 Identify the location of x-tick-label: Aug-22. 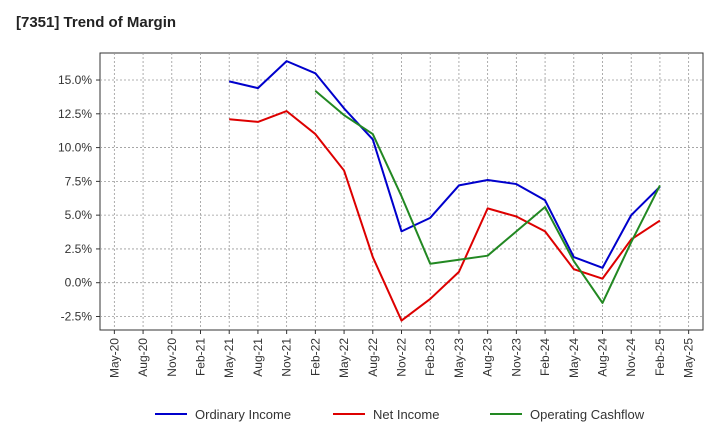
(373, 357).